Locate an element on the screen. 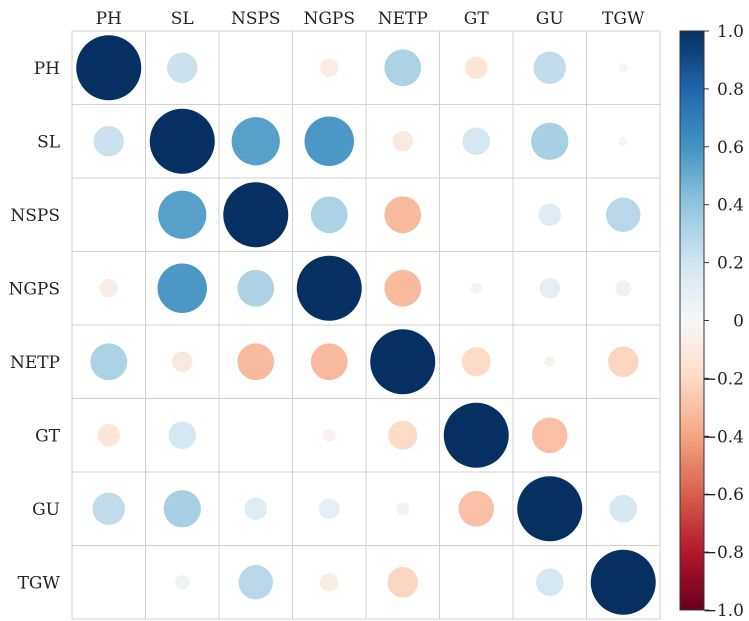 The height and width of the screenshot is (621, 749). correlation-circle-netp-nsps is located at coordinates (256, 362).